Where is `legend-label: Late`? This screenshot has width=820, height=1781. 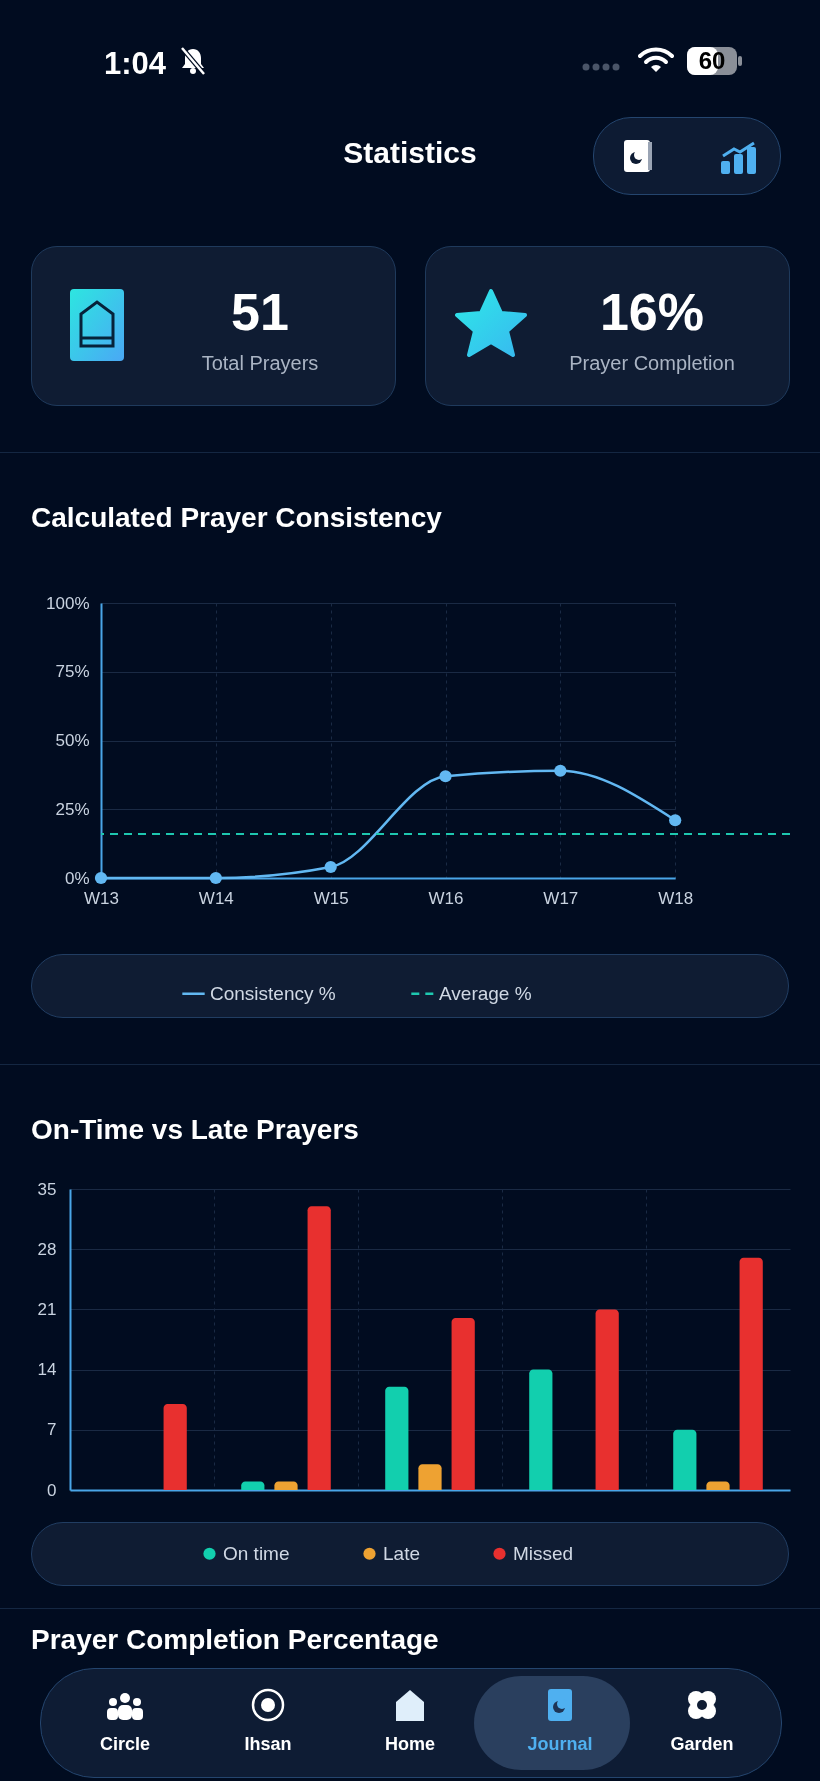 legend-label: Late is located at coordinates (401, 1553).